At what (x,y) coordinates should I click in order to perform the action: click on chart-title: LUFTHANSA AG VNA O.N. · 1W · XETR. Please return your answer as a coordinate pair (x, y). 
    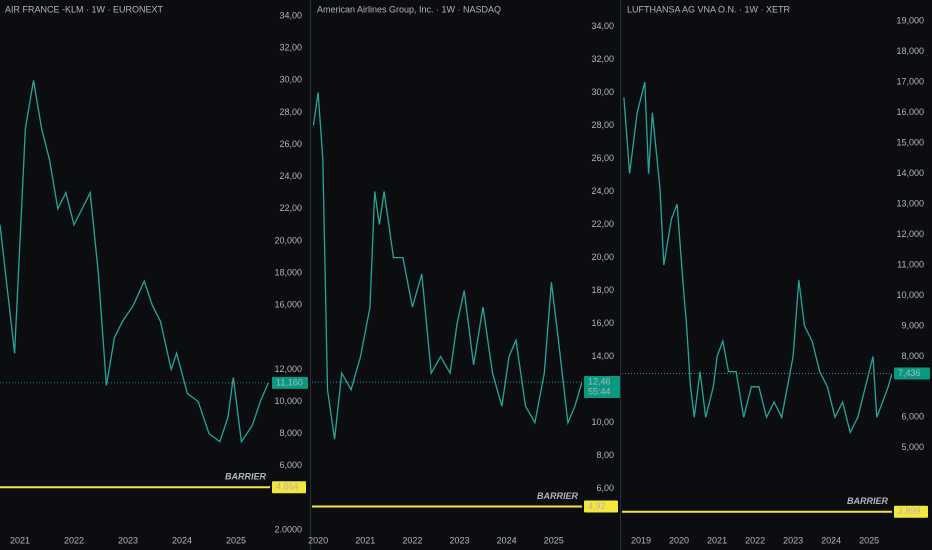
    Looking at the image, I should click on (709, 9).